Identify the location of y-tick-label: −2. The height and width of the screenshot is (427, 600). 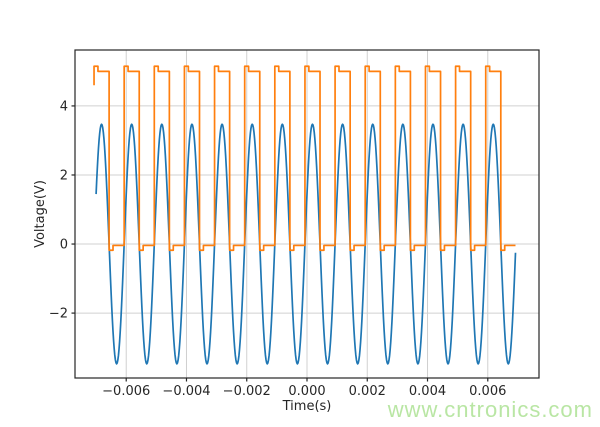
(58, 314).